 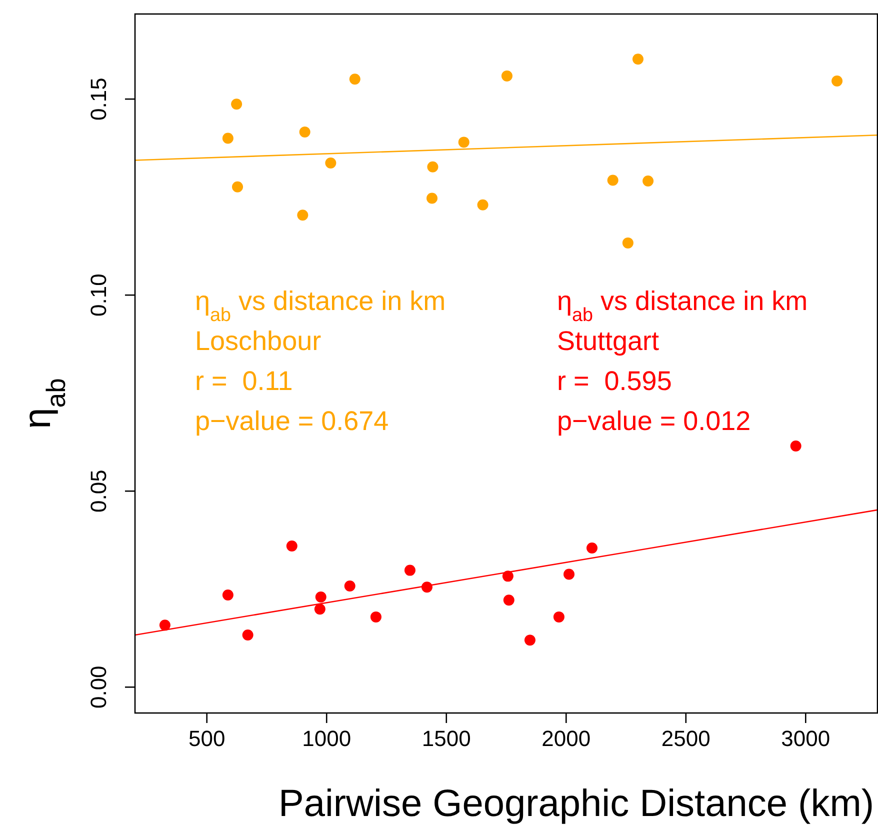 I want to click on x-axis-title: Pairwise Geographic Distance (km), so click(x=576, y=804).